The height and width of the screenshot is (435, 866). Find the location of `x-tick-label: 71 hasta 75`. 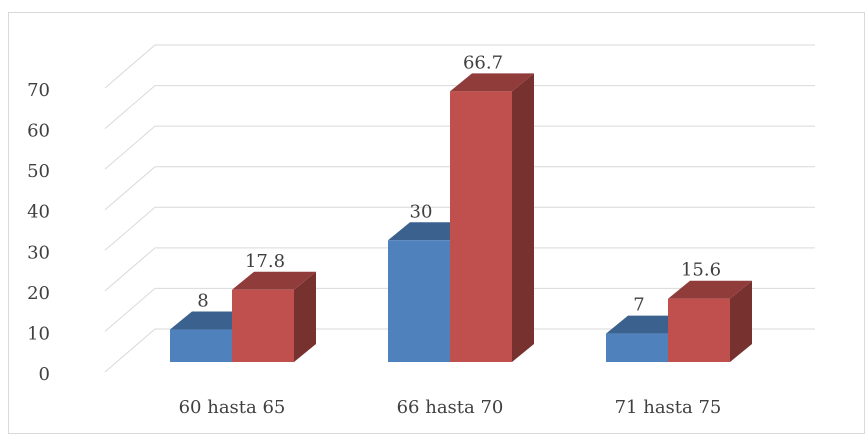

x-tick-label: 71 hasta 75 is located at coordinates (668, 407).